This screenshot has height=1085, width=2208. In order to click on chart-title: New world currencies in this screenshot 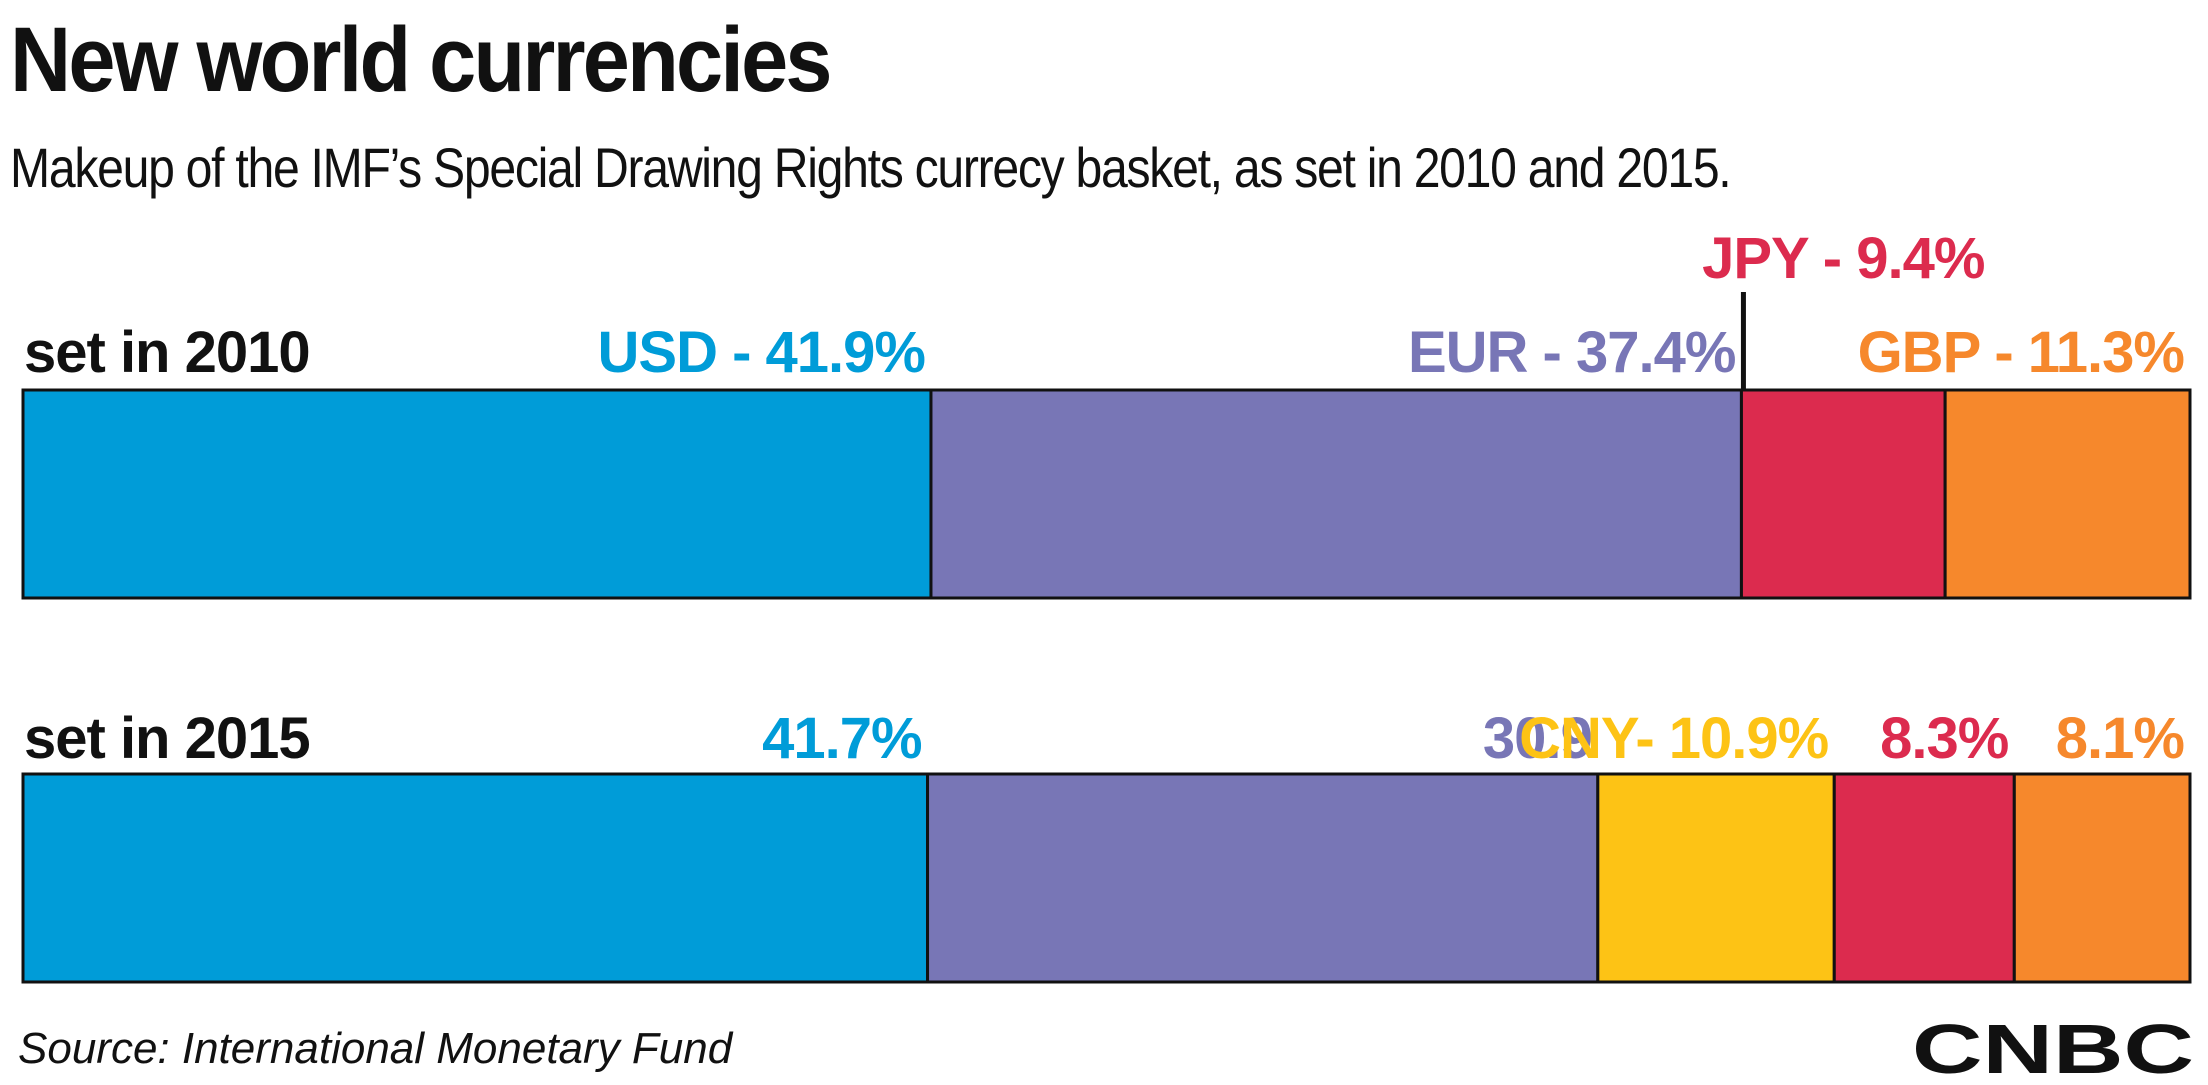, I will do `click(421, 60)`.